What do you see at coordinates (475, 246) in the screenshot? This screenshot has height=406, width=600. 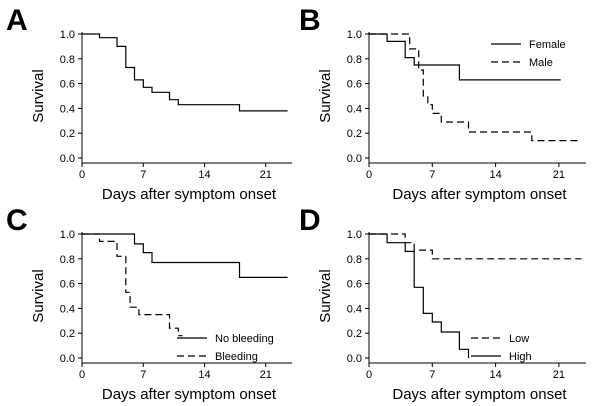 I see `series-line-low` at bounding box center [475, 246].